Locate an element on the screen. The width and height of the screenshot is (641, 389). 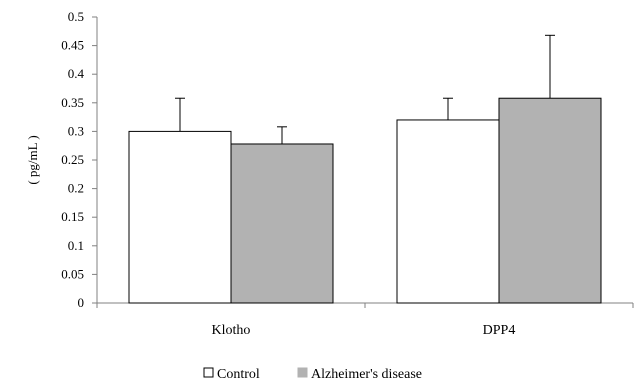
y-tick-label: 0.2 is located at coordinates (76, 188).